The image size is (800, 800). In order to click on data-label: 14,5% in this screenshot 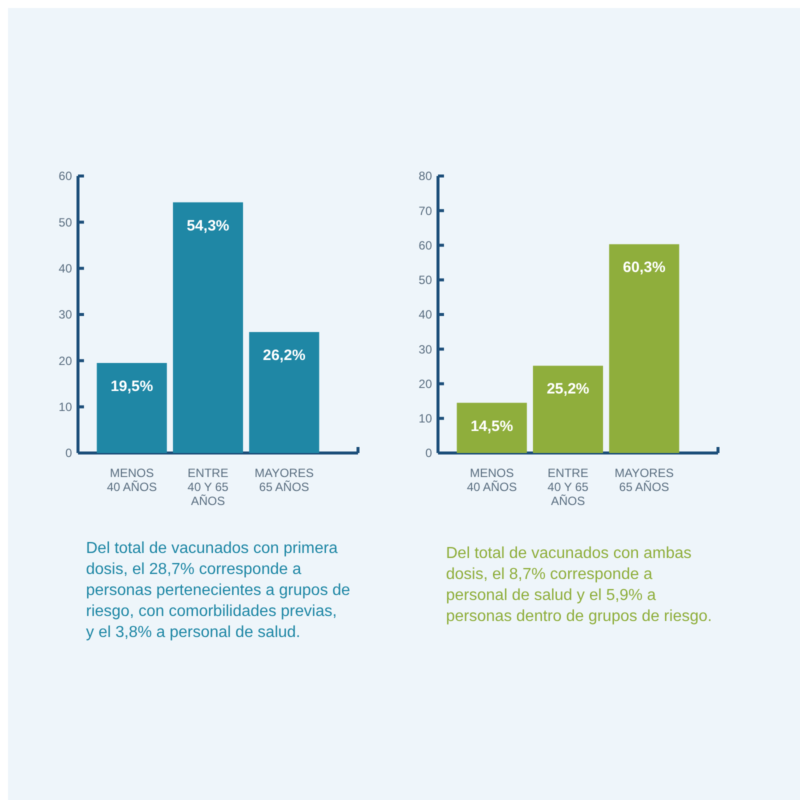, I will do `click(492, 426)`.